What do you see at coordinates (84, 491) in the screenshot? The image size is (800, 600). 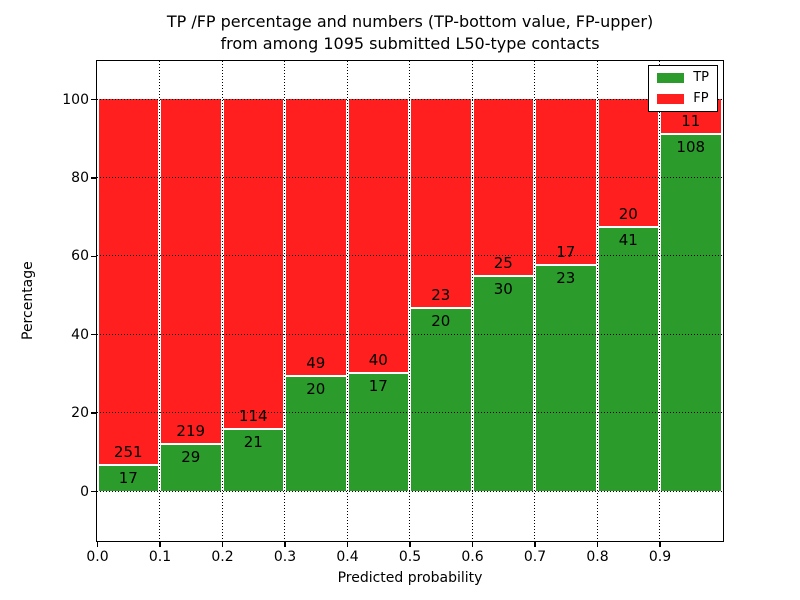 I see `y-tick-label: 0` at bounding box center [84, 491].